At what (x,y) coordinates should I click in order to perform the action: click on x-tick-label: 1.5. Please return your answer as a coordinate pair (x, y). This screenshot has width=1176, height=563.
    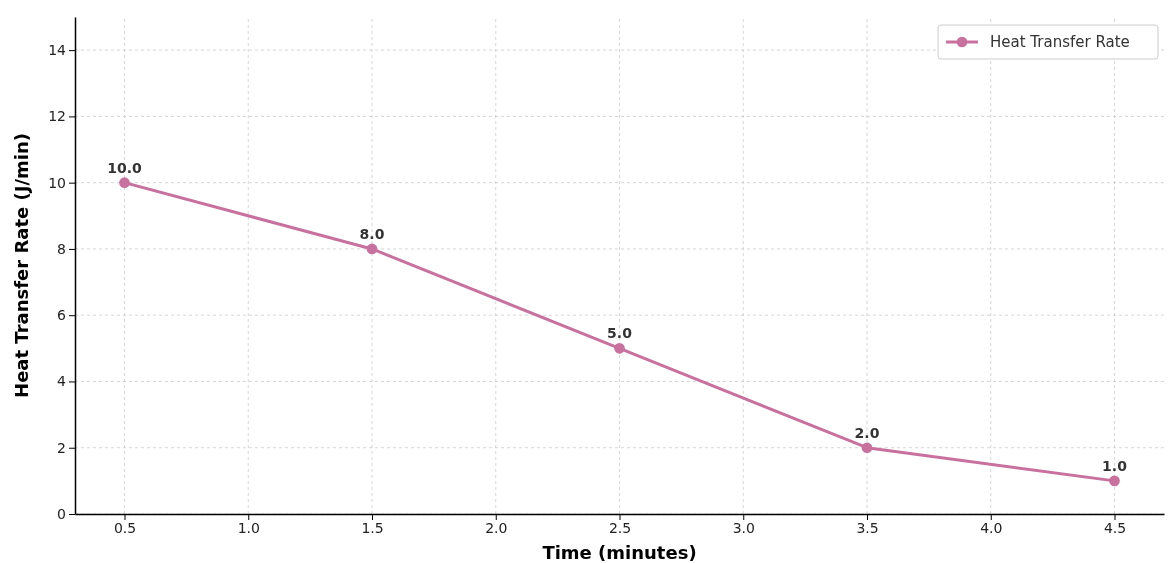
    Looking at the image, I should click on (372, 527).